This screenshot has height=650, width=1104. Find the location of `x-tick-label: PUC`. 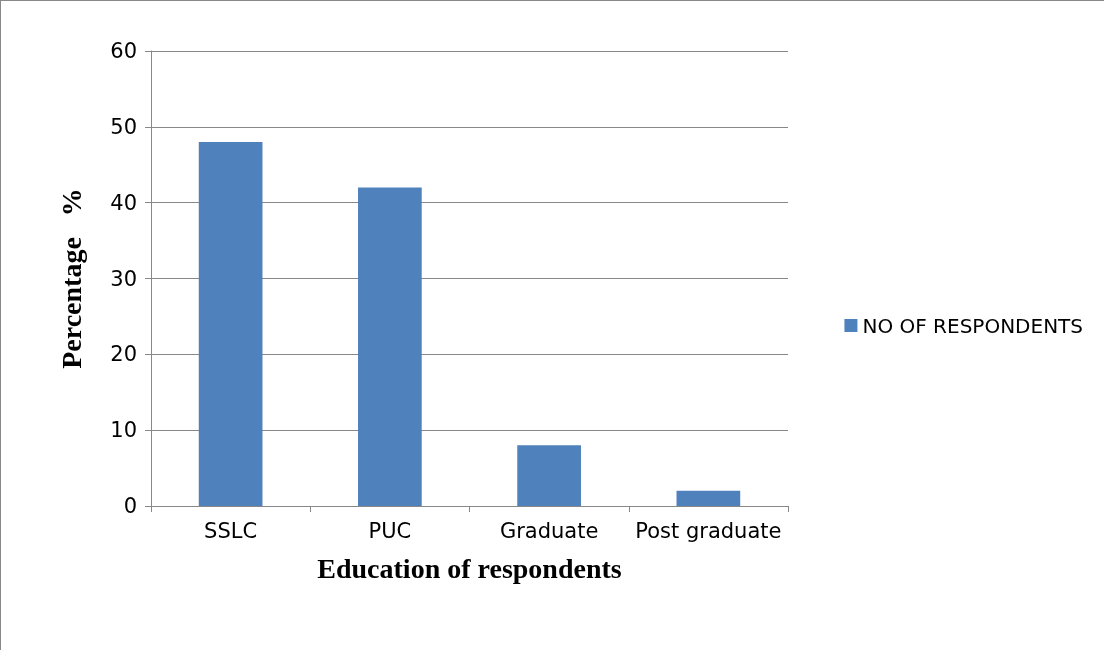

x-tick-label: PUC is located at coordinates (390, 530).